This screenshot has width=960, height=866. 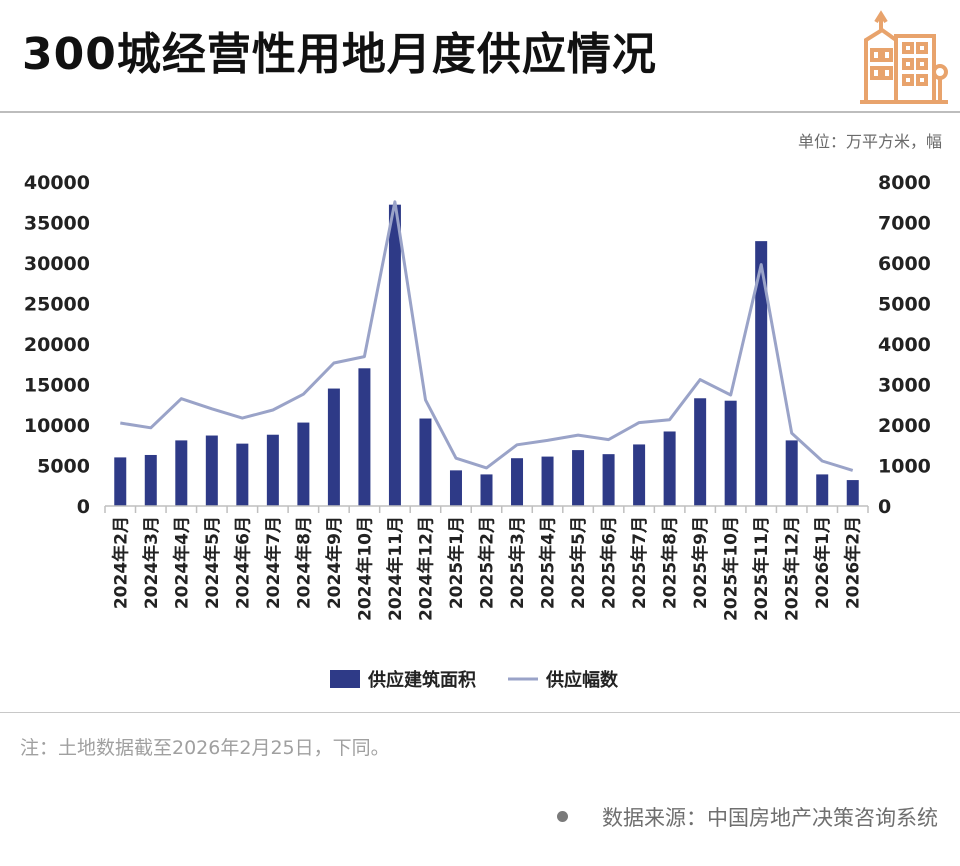 What do you see at coordinates (212, 562) in the screenshot?
I see `x-category-label: 2024年5月` at bounding box center [212, 562].